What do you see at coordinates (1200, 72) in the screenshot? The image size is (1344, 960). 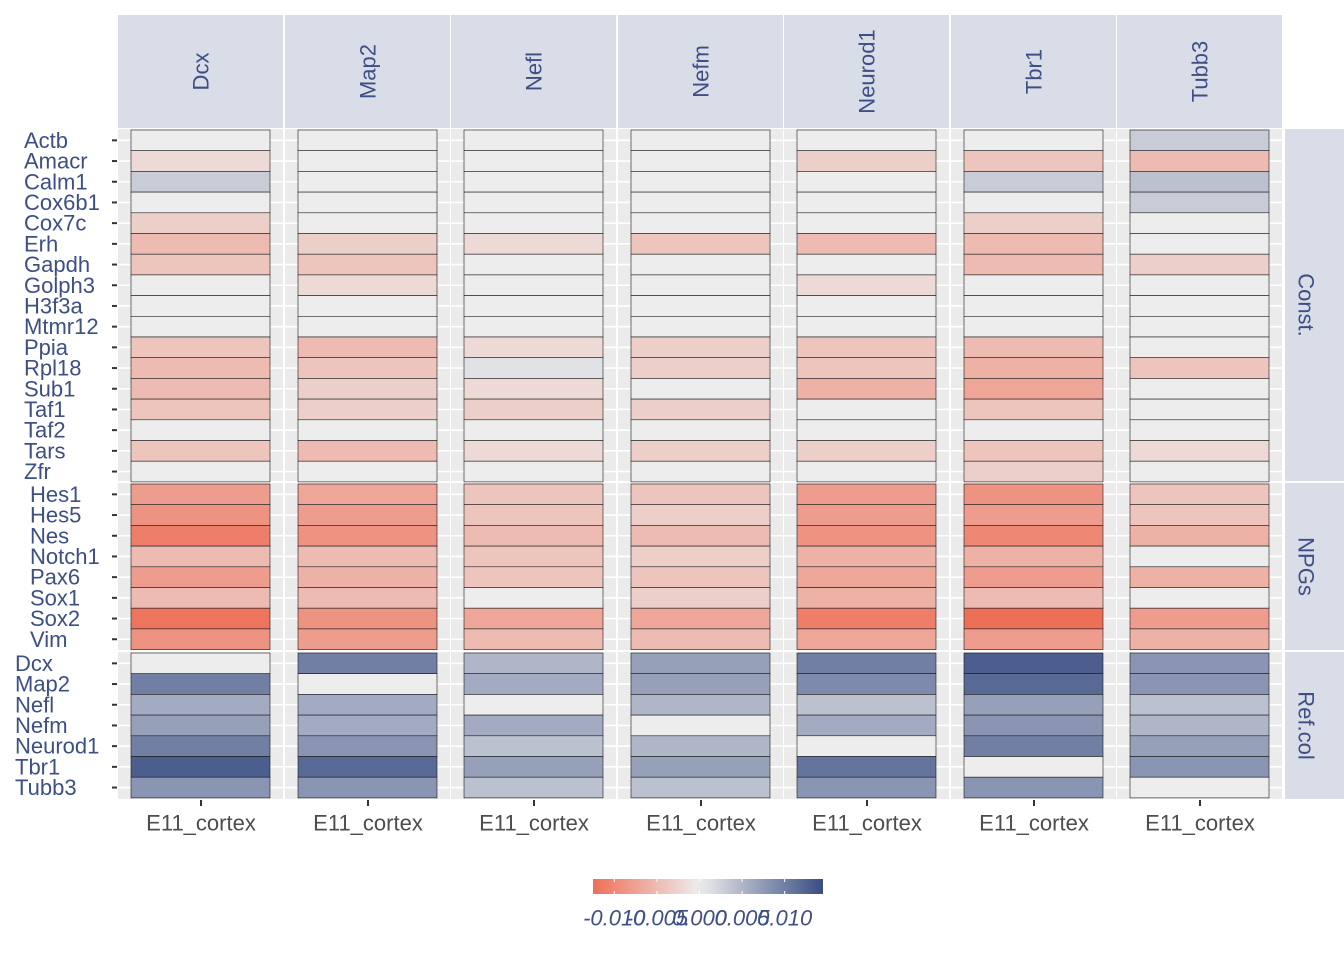 I see `column-label-tubb3: Tubb3` at bounding box center [1200, 72].